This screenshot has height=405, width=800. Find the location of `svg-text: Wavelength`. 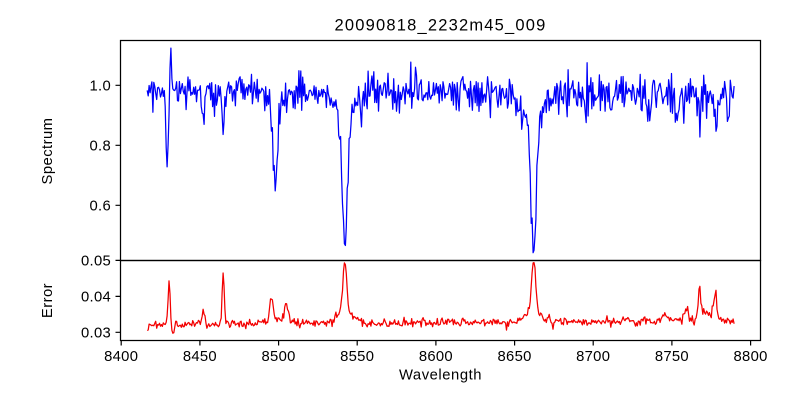

svg-text: Wavelength is located at coordinates (440, 376).